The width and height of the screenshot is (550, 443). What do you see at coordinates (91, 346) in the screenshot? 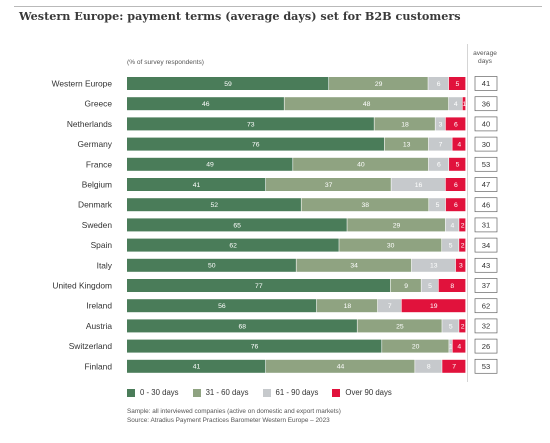
I see `row-label: Switzerland` at bounding box center [91, 346].